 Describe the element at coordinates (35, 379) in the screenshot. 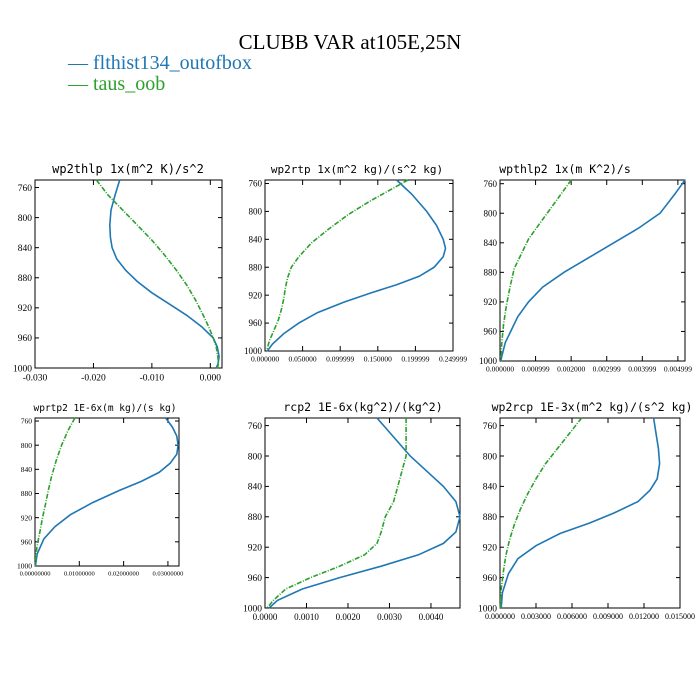

I see `x-tick-label: -0.030` at that location.